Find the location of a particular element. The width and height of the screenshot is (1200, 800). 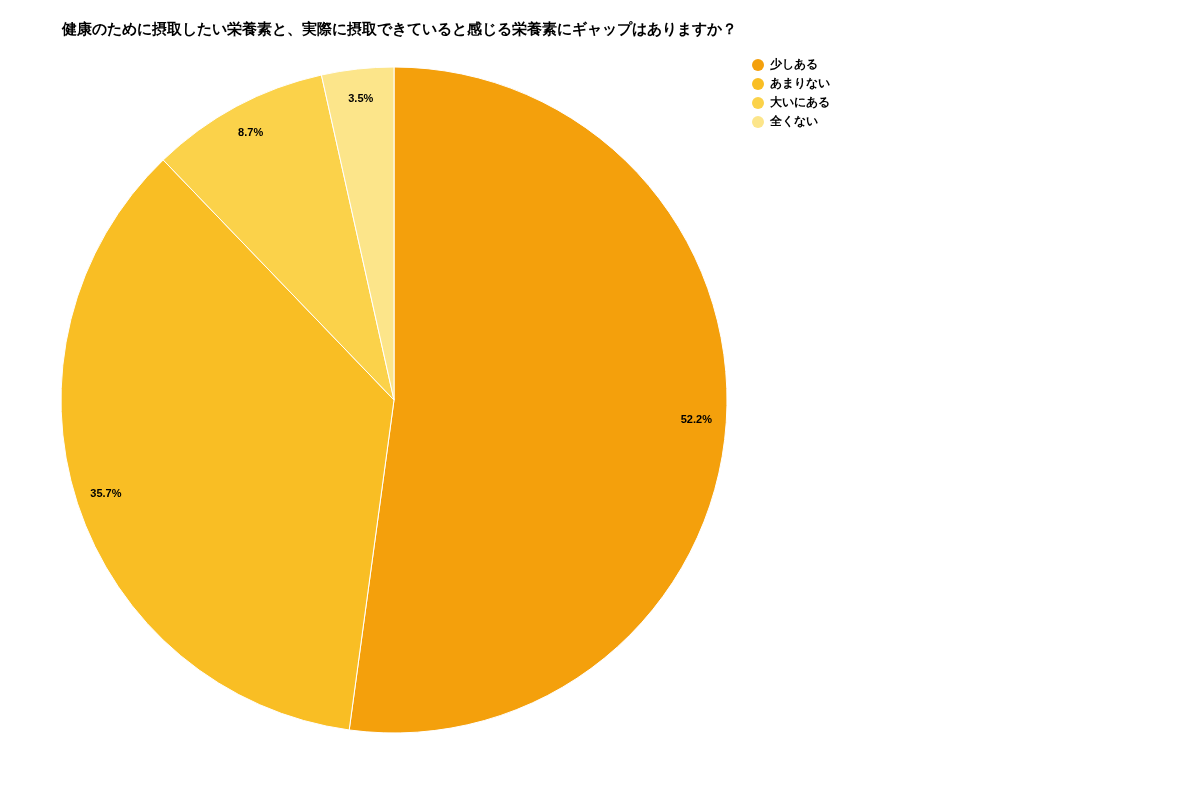

legend-label: 全くない is located at coordinates (793, 121).